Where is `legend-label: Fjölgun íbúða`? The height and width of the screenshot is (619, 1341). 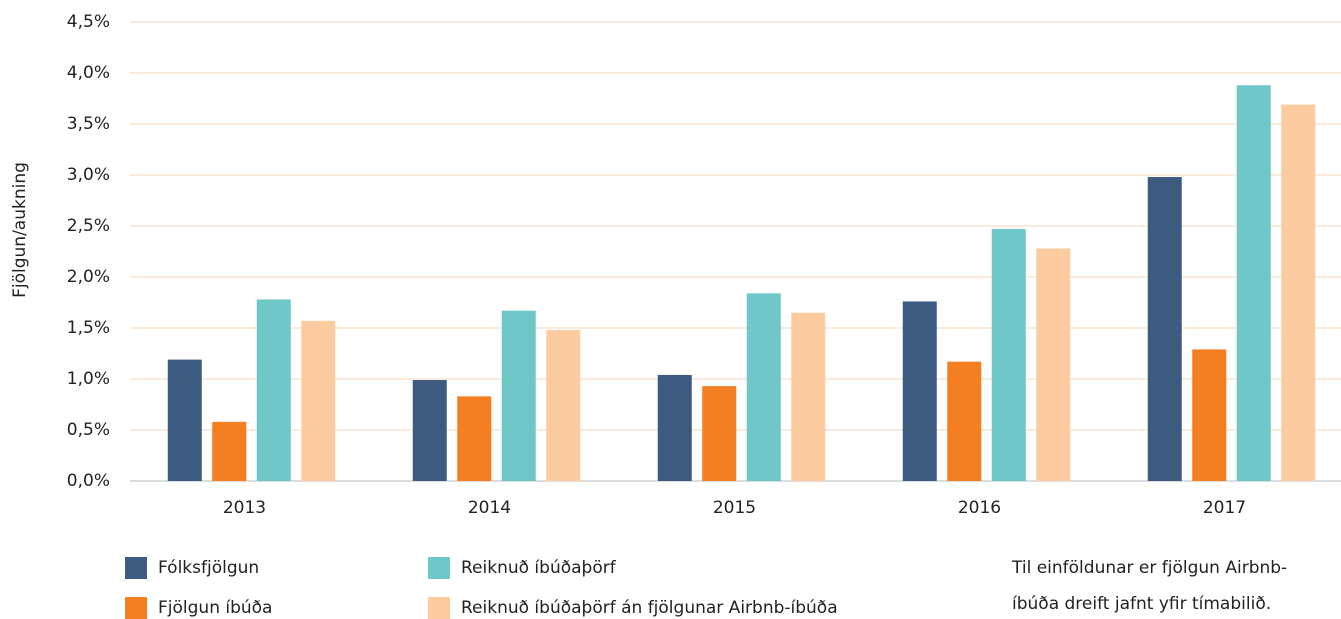
legend-label: Fjölgun íbúða is located at coordinates (215, 608).